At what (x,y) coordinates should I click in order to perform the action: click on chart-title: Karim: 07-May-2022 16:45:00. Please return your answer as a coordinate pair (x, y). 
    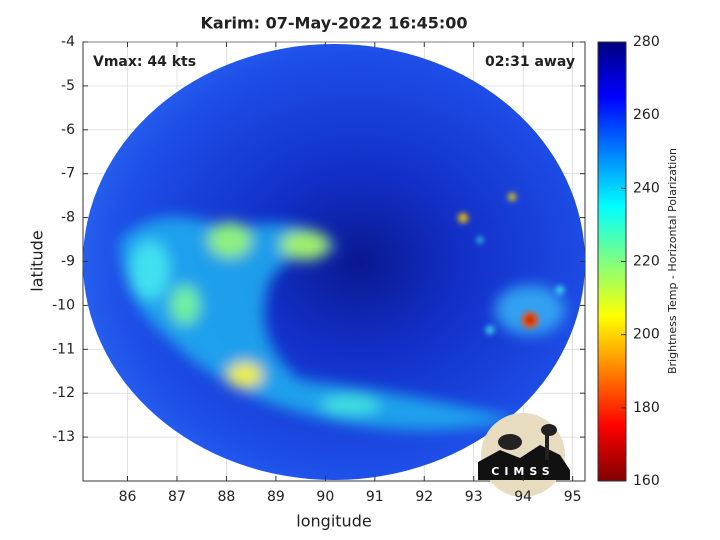
    Looking at the image, I should click on (333, 23).